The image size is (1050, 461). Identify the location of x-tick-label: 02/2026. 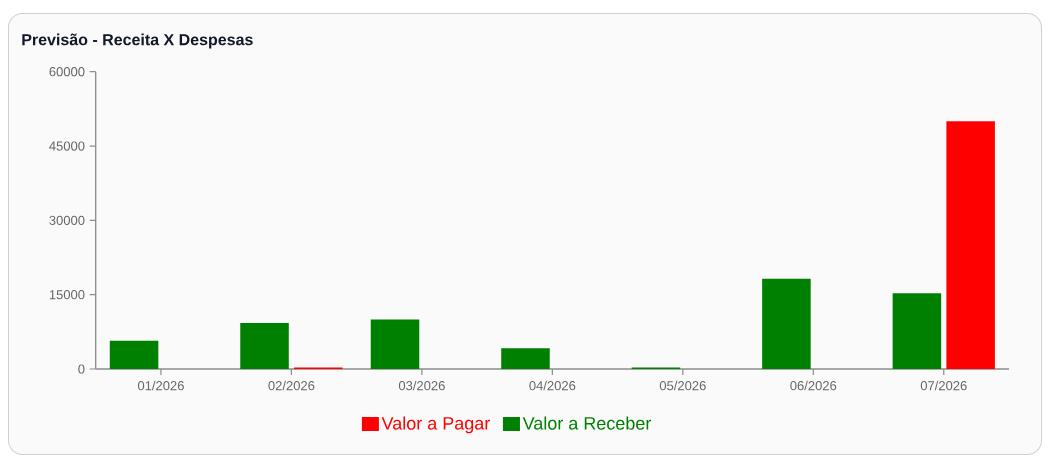
(291, 385).